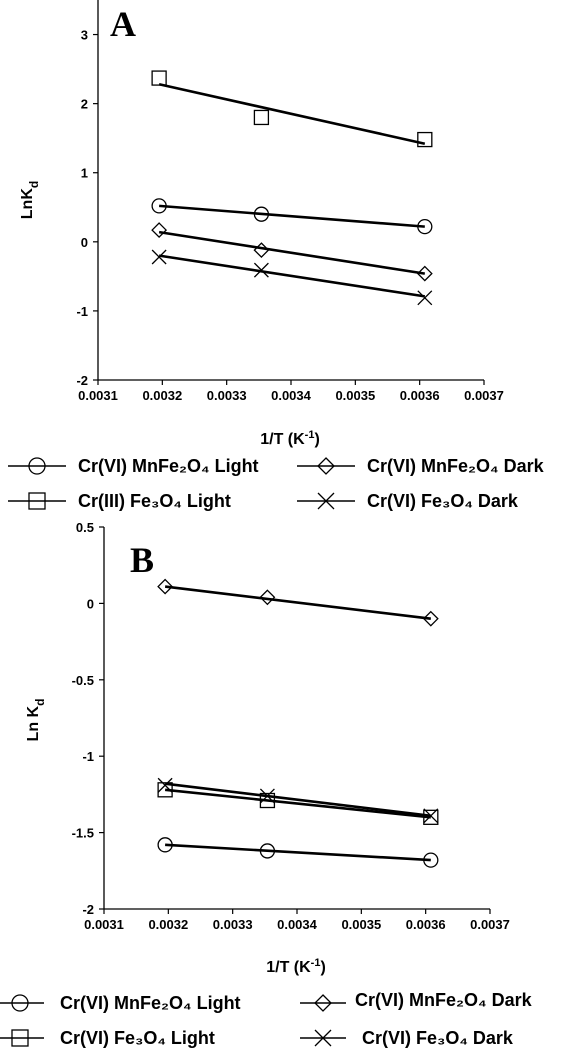  I want to click on legend-item-b-diamond: Cr(VI) MnFe₂O₄ Dark, so click(416, 1001).